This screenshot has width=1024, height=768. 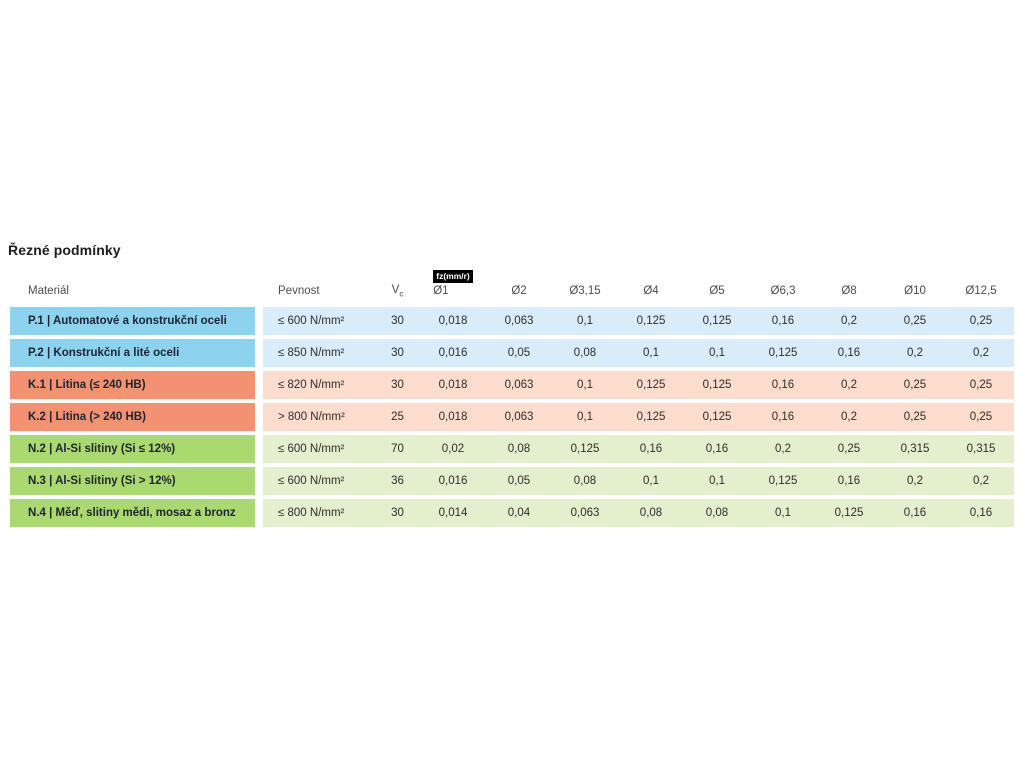 What do you see at coordinates (397, 481) in the screenshot?
I see `vc-value: 36` at bounding box center [397, 481].